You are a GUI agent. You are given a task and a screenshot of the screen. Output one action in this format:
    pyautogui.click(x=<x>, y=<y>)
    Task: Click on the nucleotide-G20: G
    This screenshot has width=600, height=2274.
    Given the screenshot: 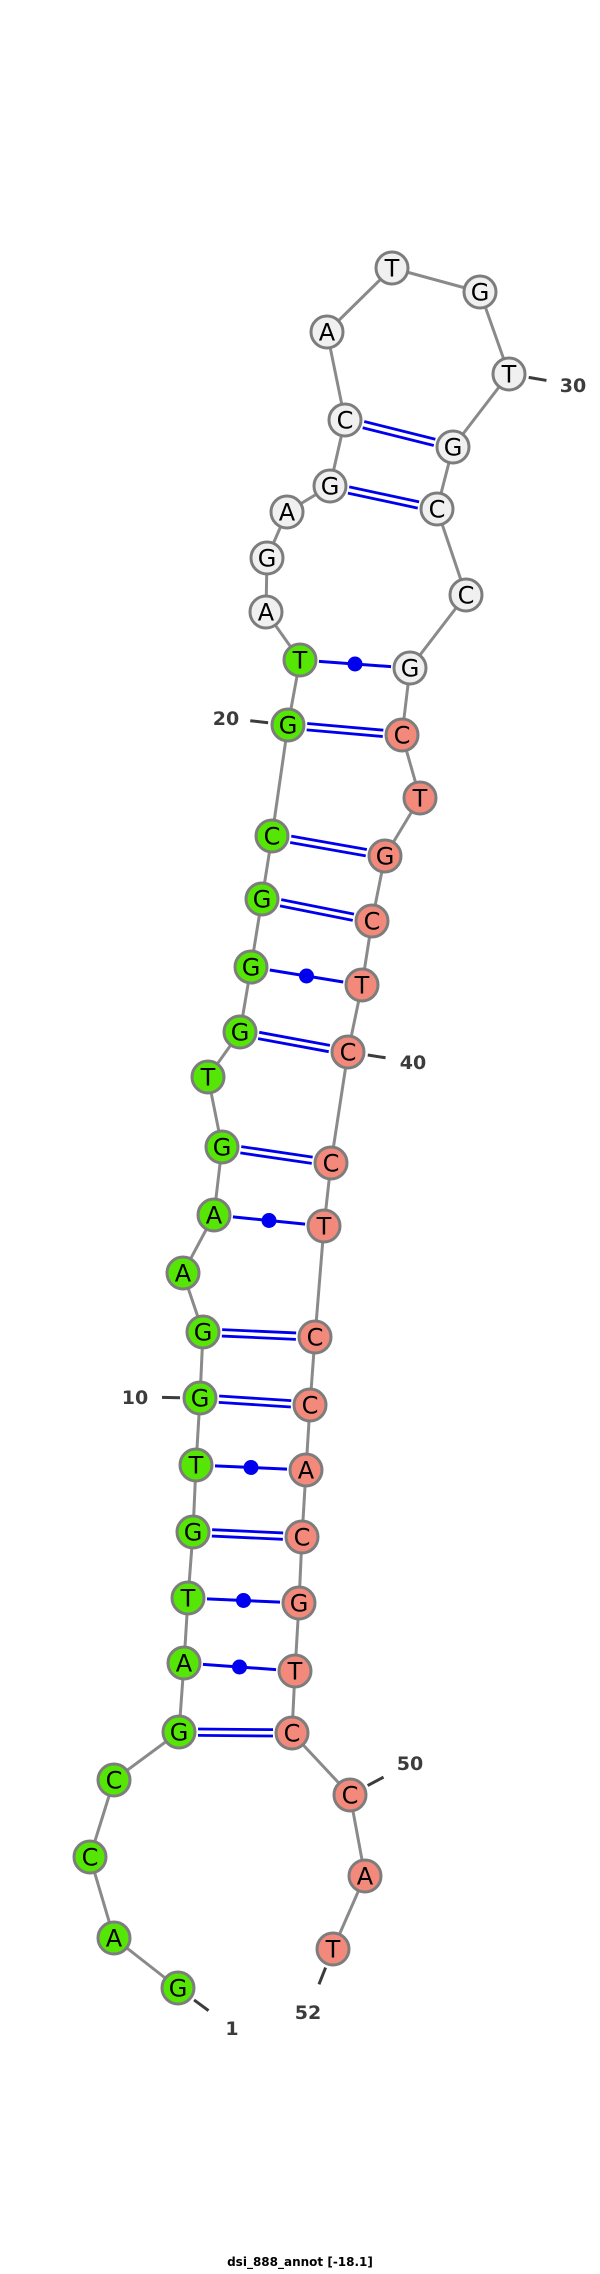 What is the action you would take?
    pyautogui.click(x=288, y=725)
    